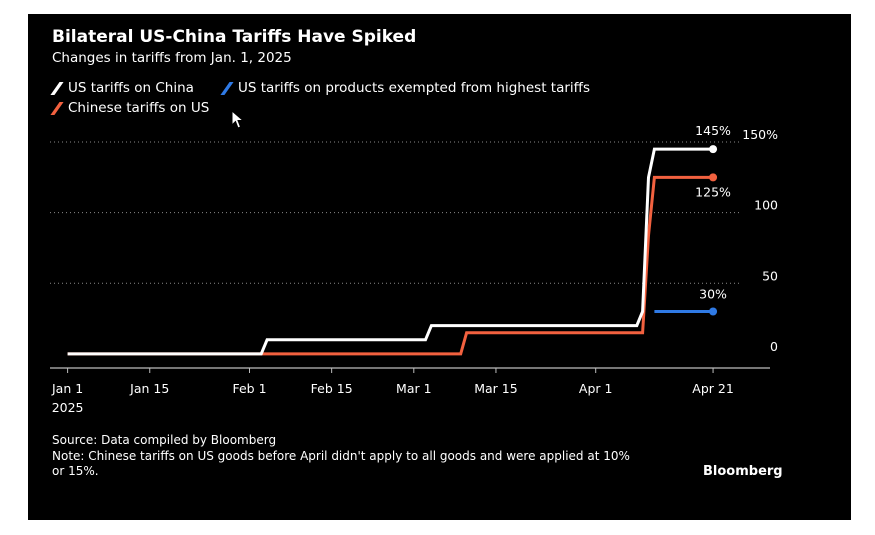  Describe the element at coordinates (774, 346) in the screenshot. I see `y-tick-label: 0` at that location.